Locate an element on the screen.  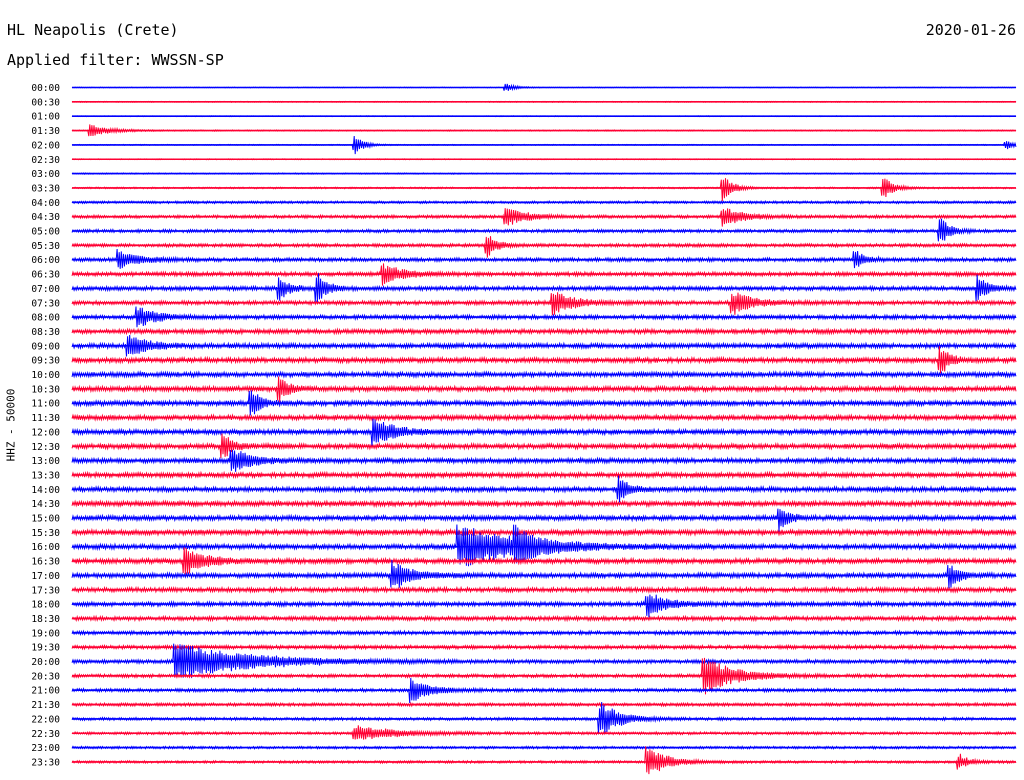
time-tick-2000: 20:00 is located at coordinates (45, 662).